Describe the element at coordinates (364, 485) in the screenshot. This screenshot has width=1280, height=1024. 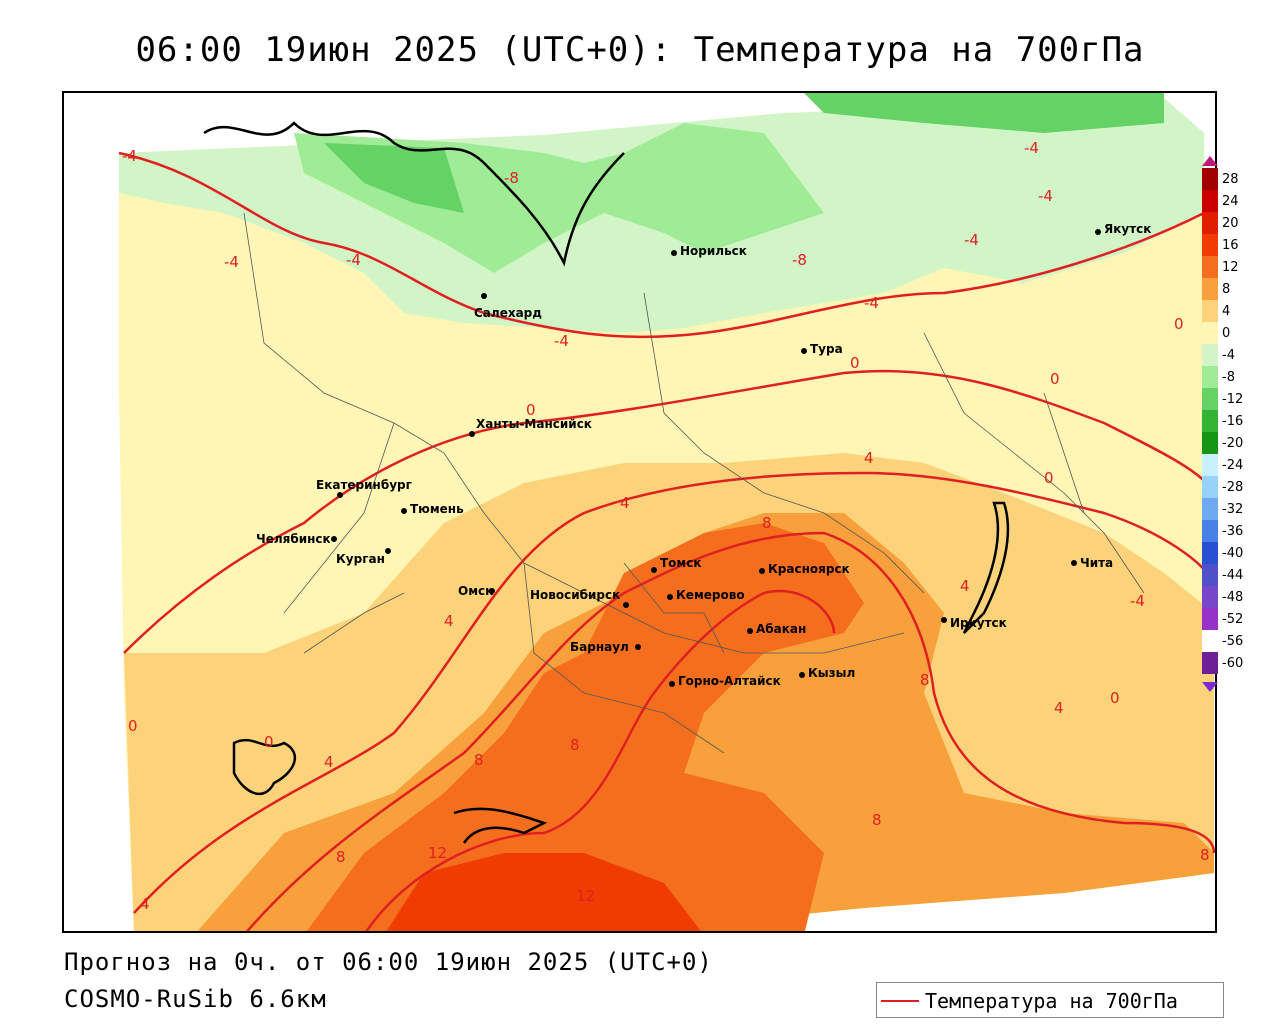
I see `city-label-ekaterinburg: Екатеринбург` at that location.